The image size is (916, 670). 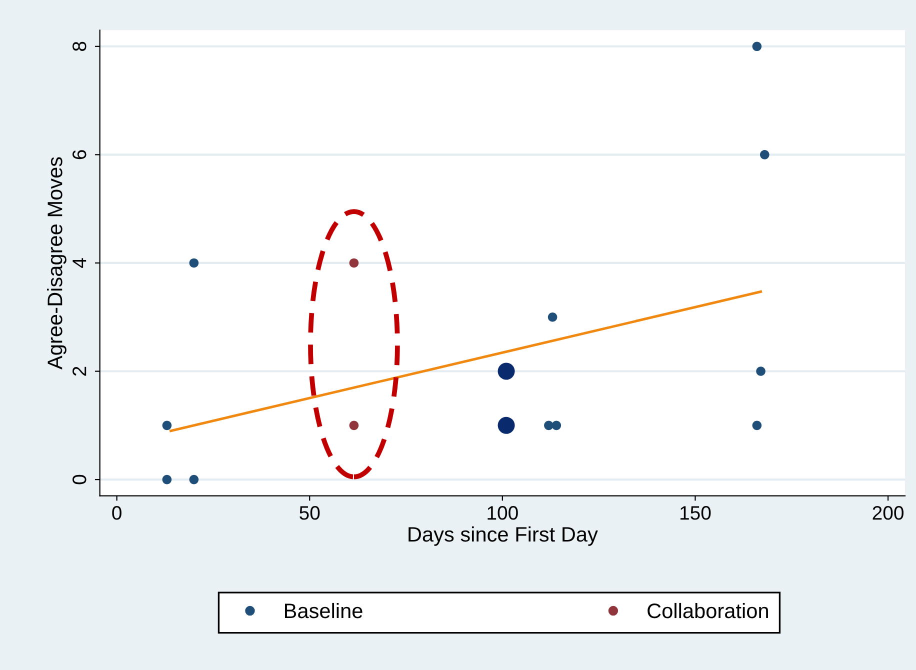 I want to click on y-tick-label: 8, so click(x=79, y=46).